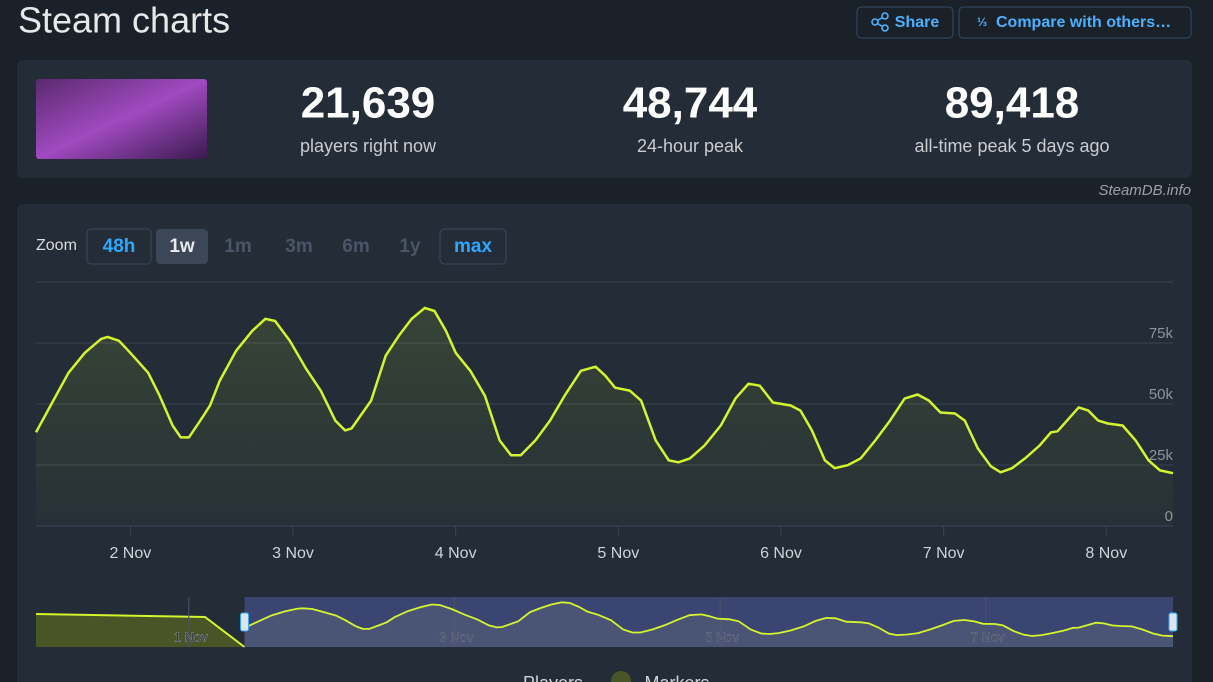 The height and width of the screenshot is (682, 1213). I want to click on zoom-label: Zoom, so click(56, 245).